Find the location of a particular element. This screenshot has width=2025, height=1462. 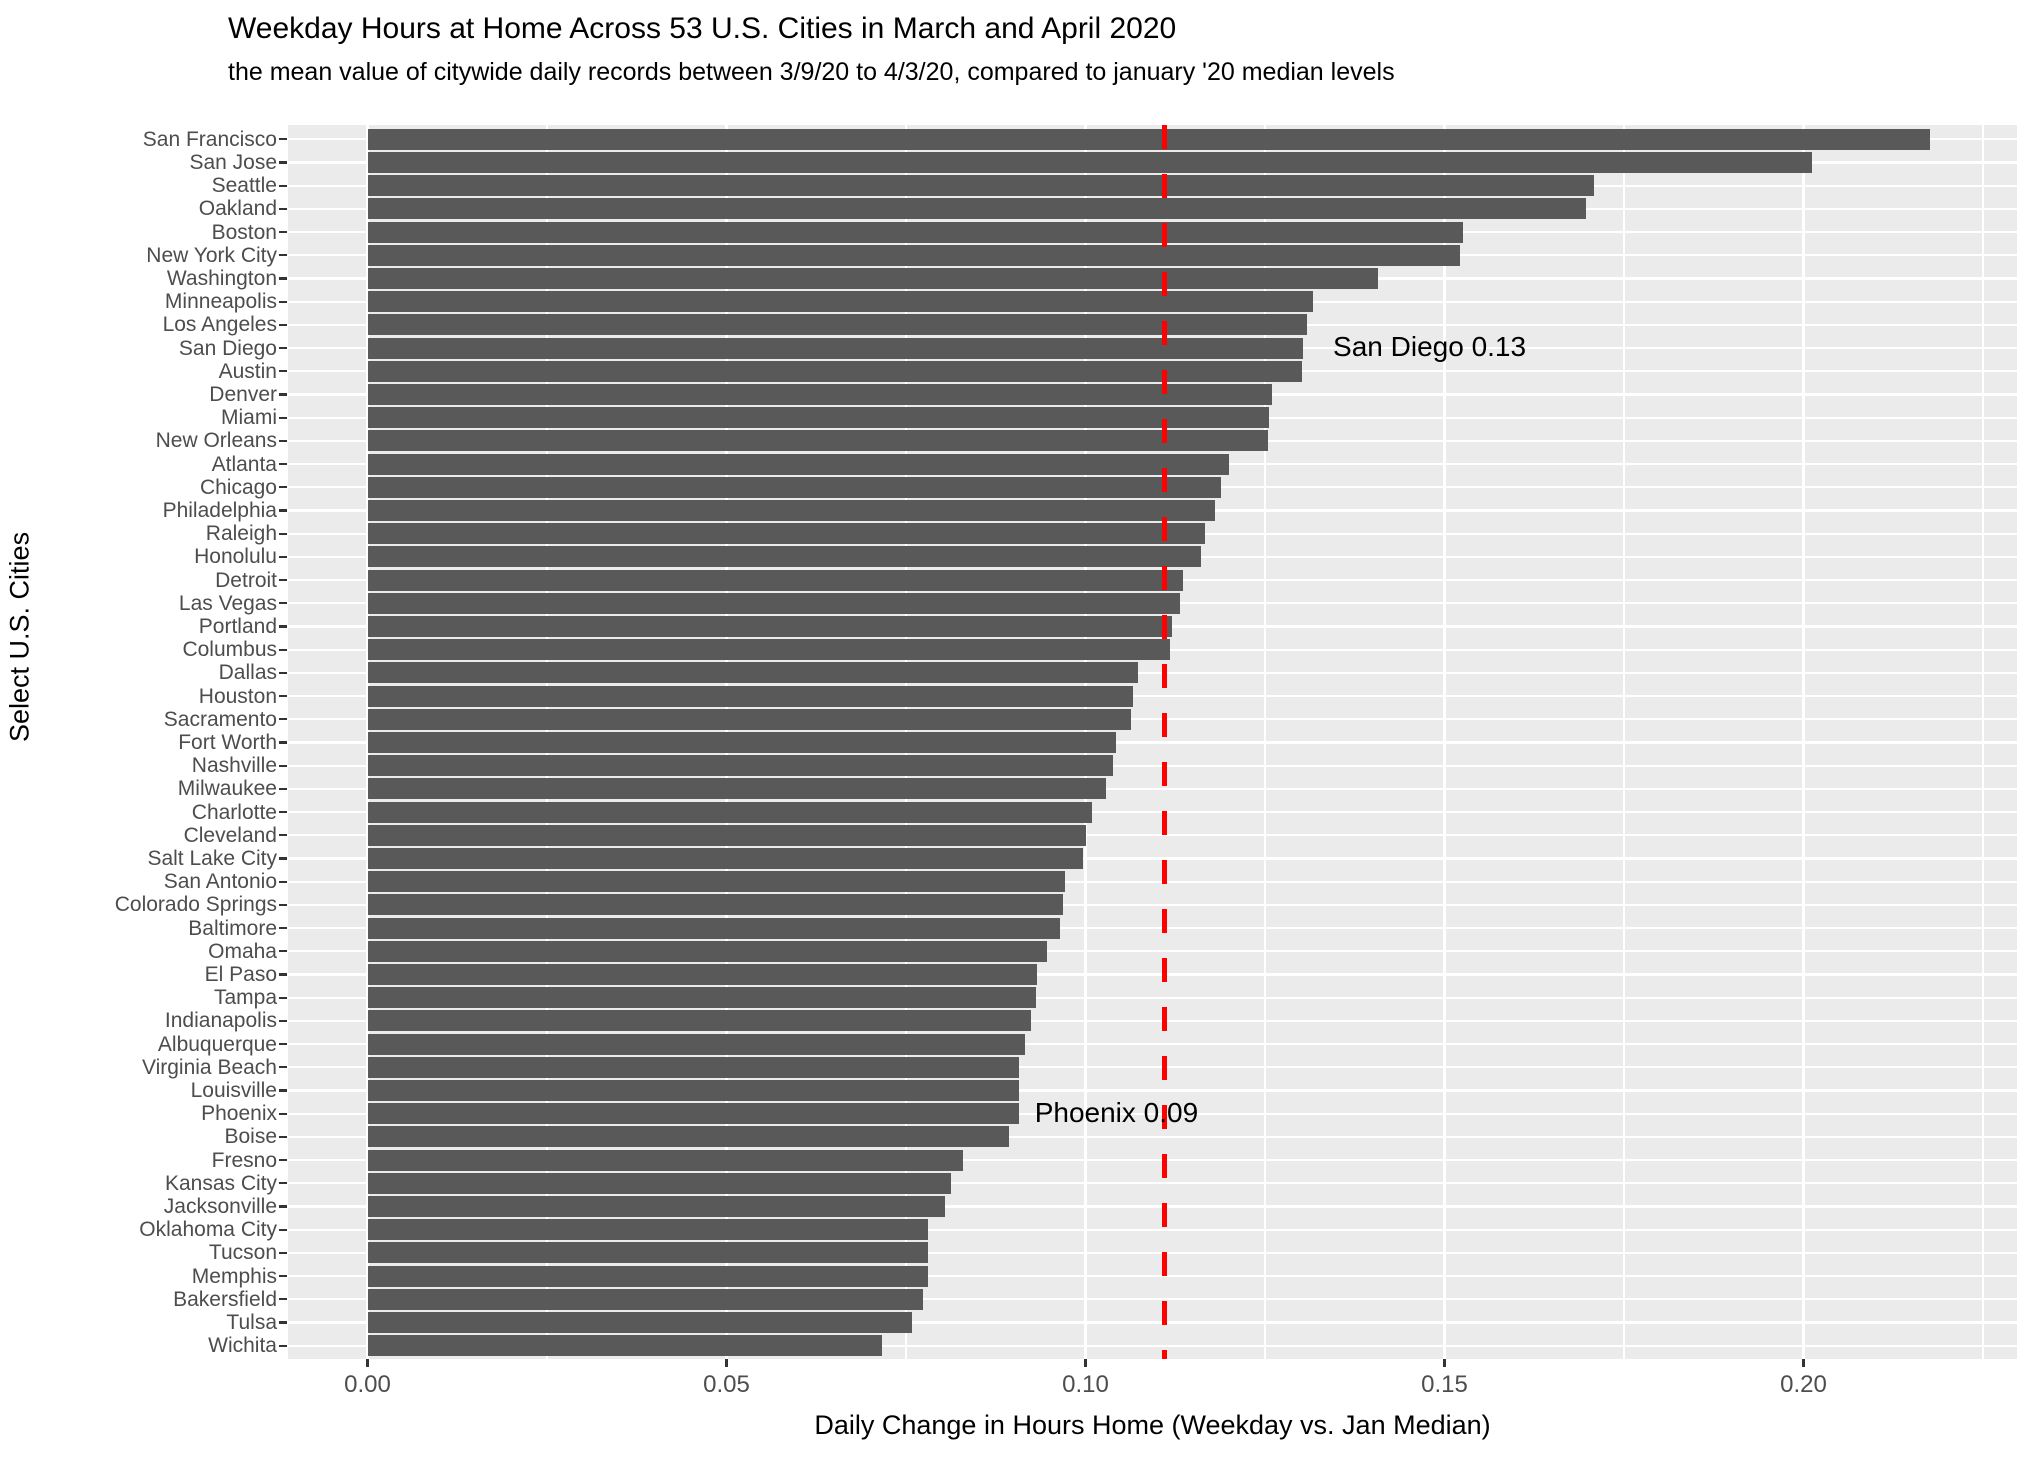

annotation-phoenix: Phoenix 0.09 is located at coordinates (1116, 1112).